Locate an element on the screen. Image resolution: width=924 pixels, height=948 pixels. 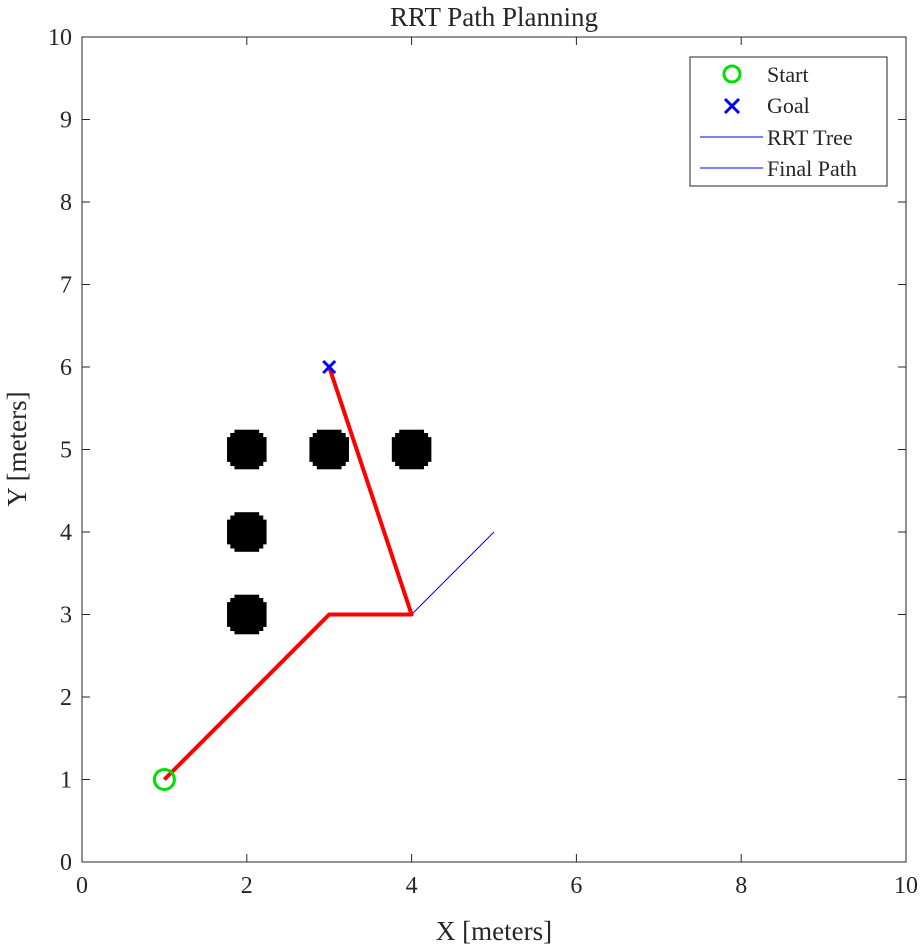
goal-marker is located at coordinates (329, 367).